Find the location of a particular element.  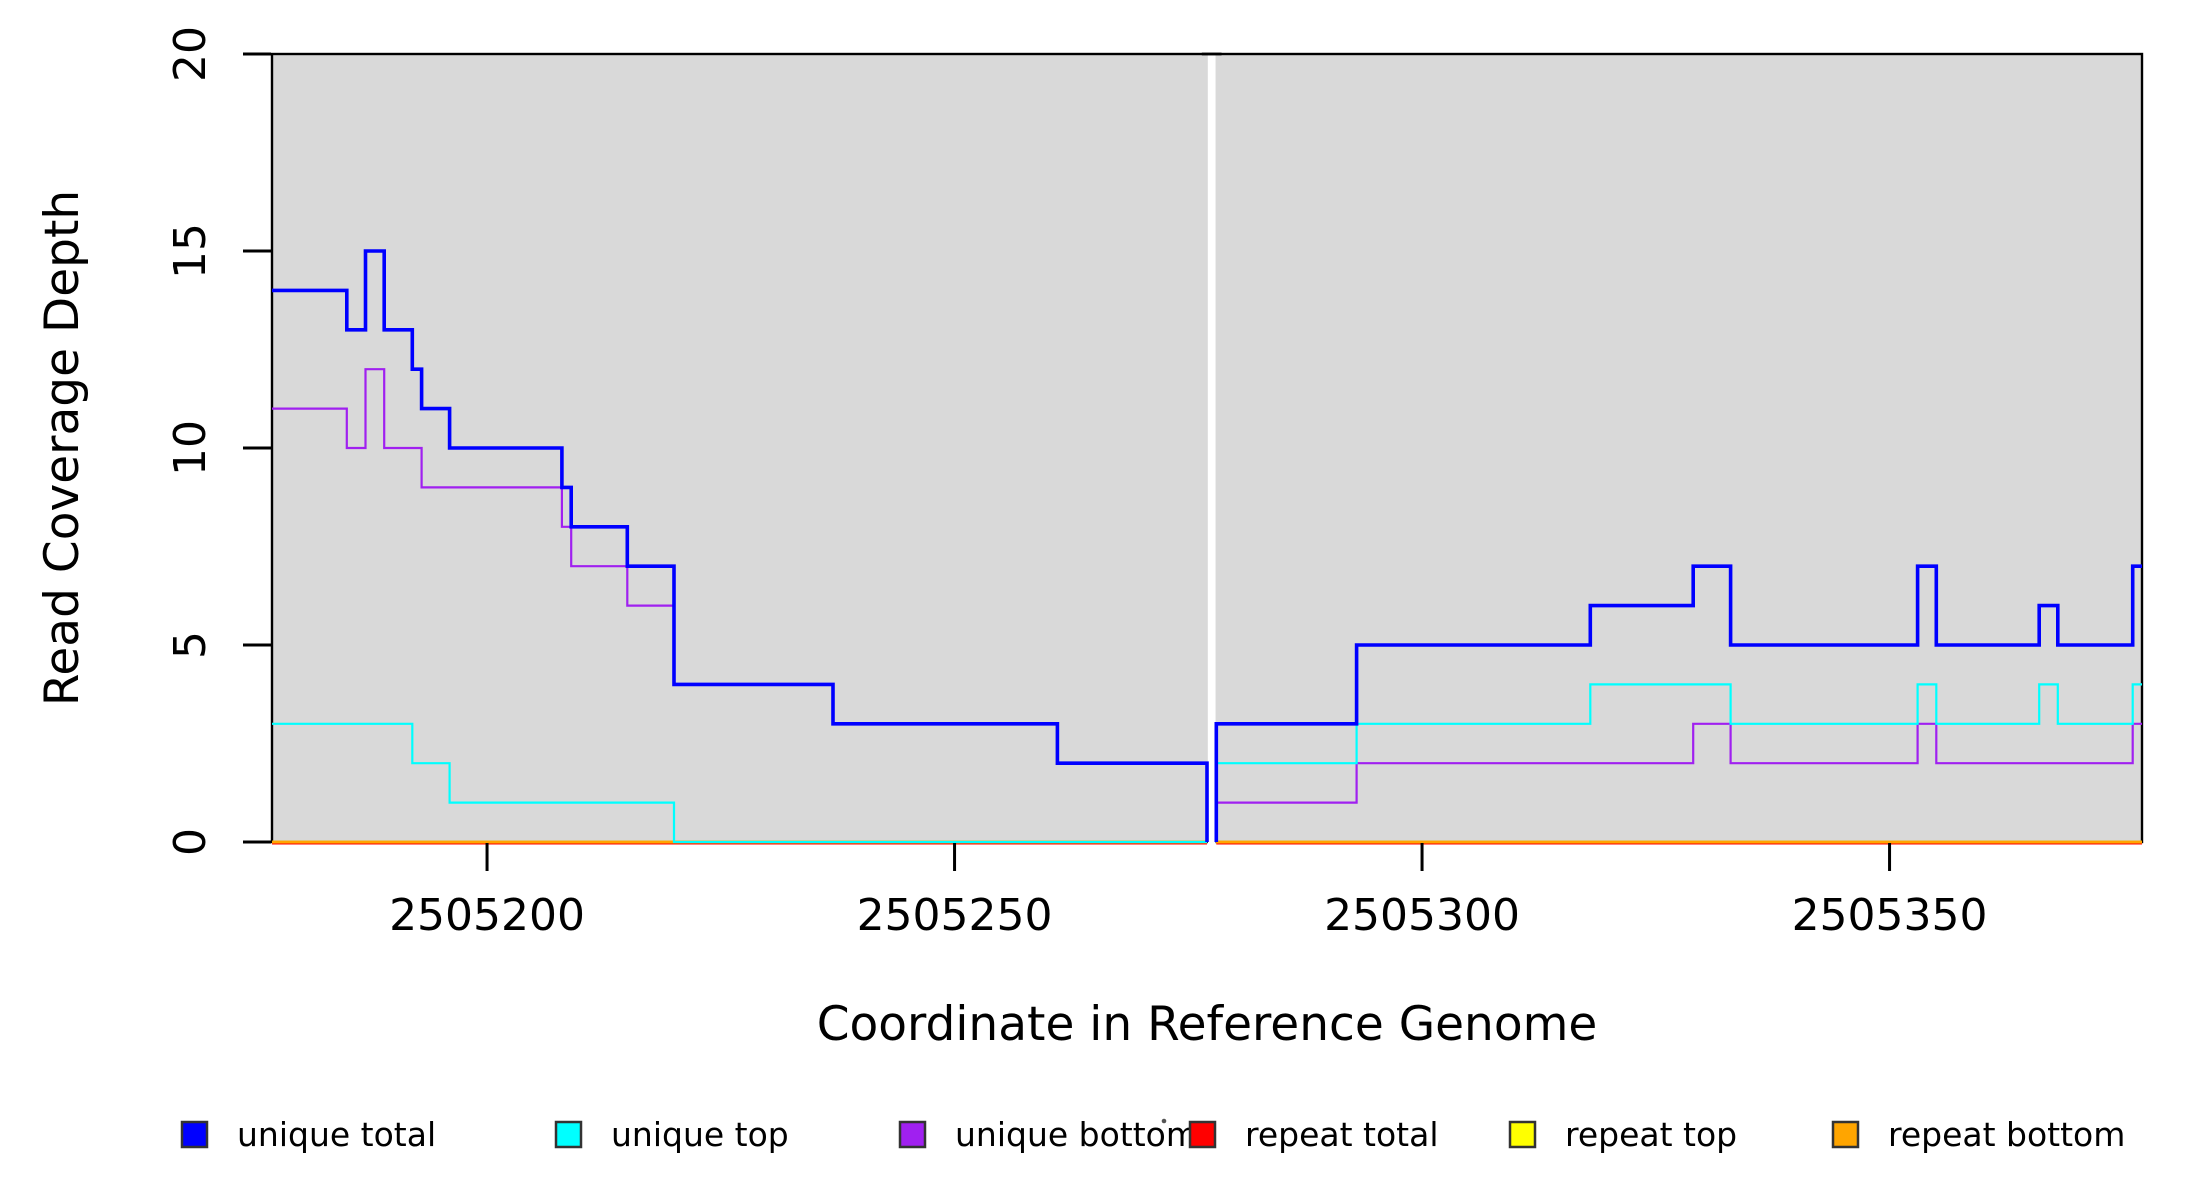

series-line-unique-bottom is located at coordinates (1678, 782).